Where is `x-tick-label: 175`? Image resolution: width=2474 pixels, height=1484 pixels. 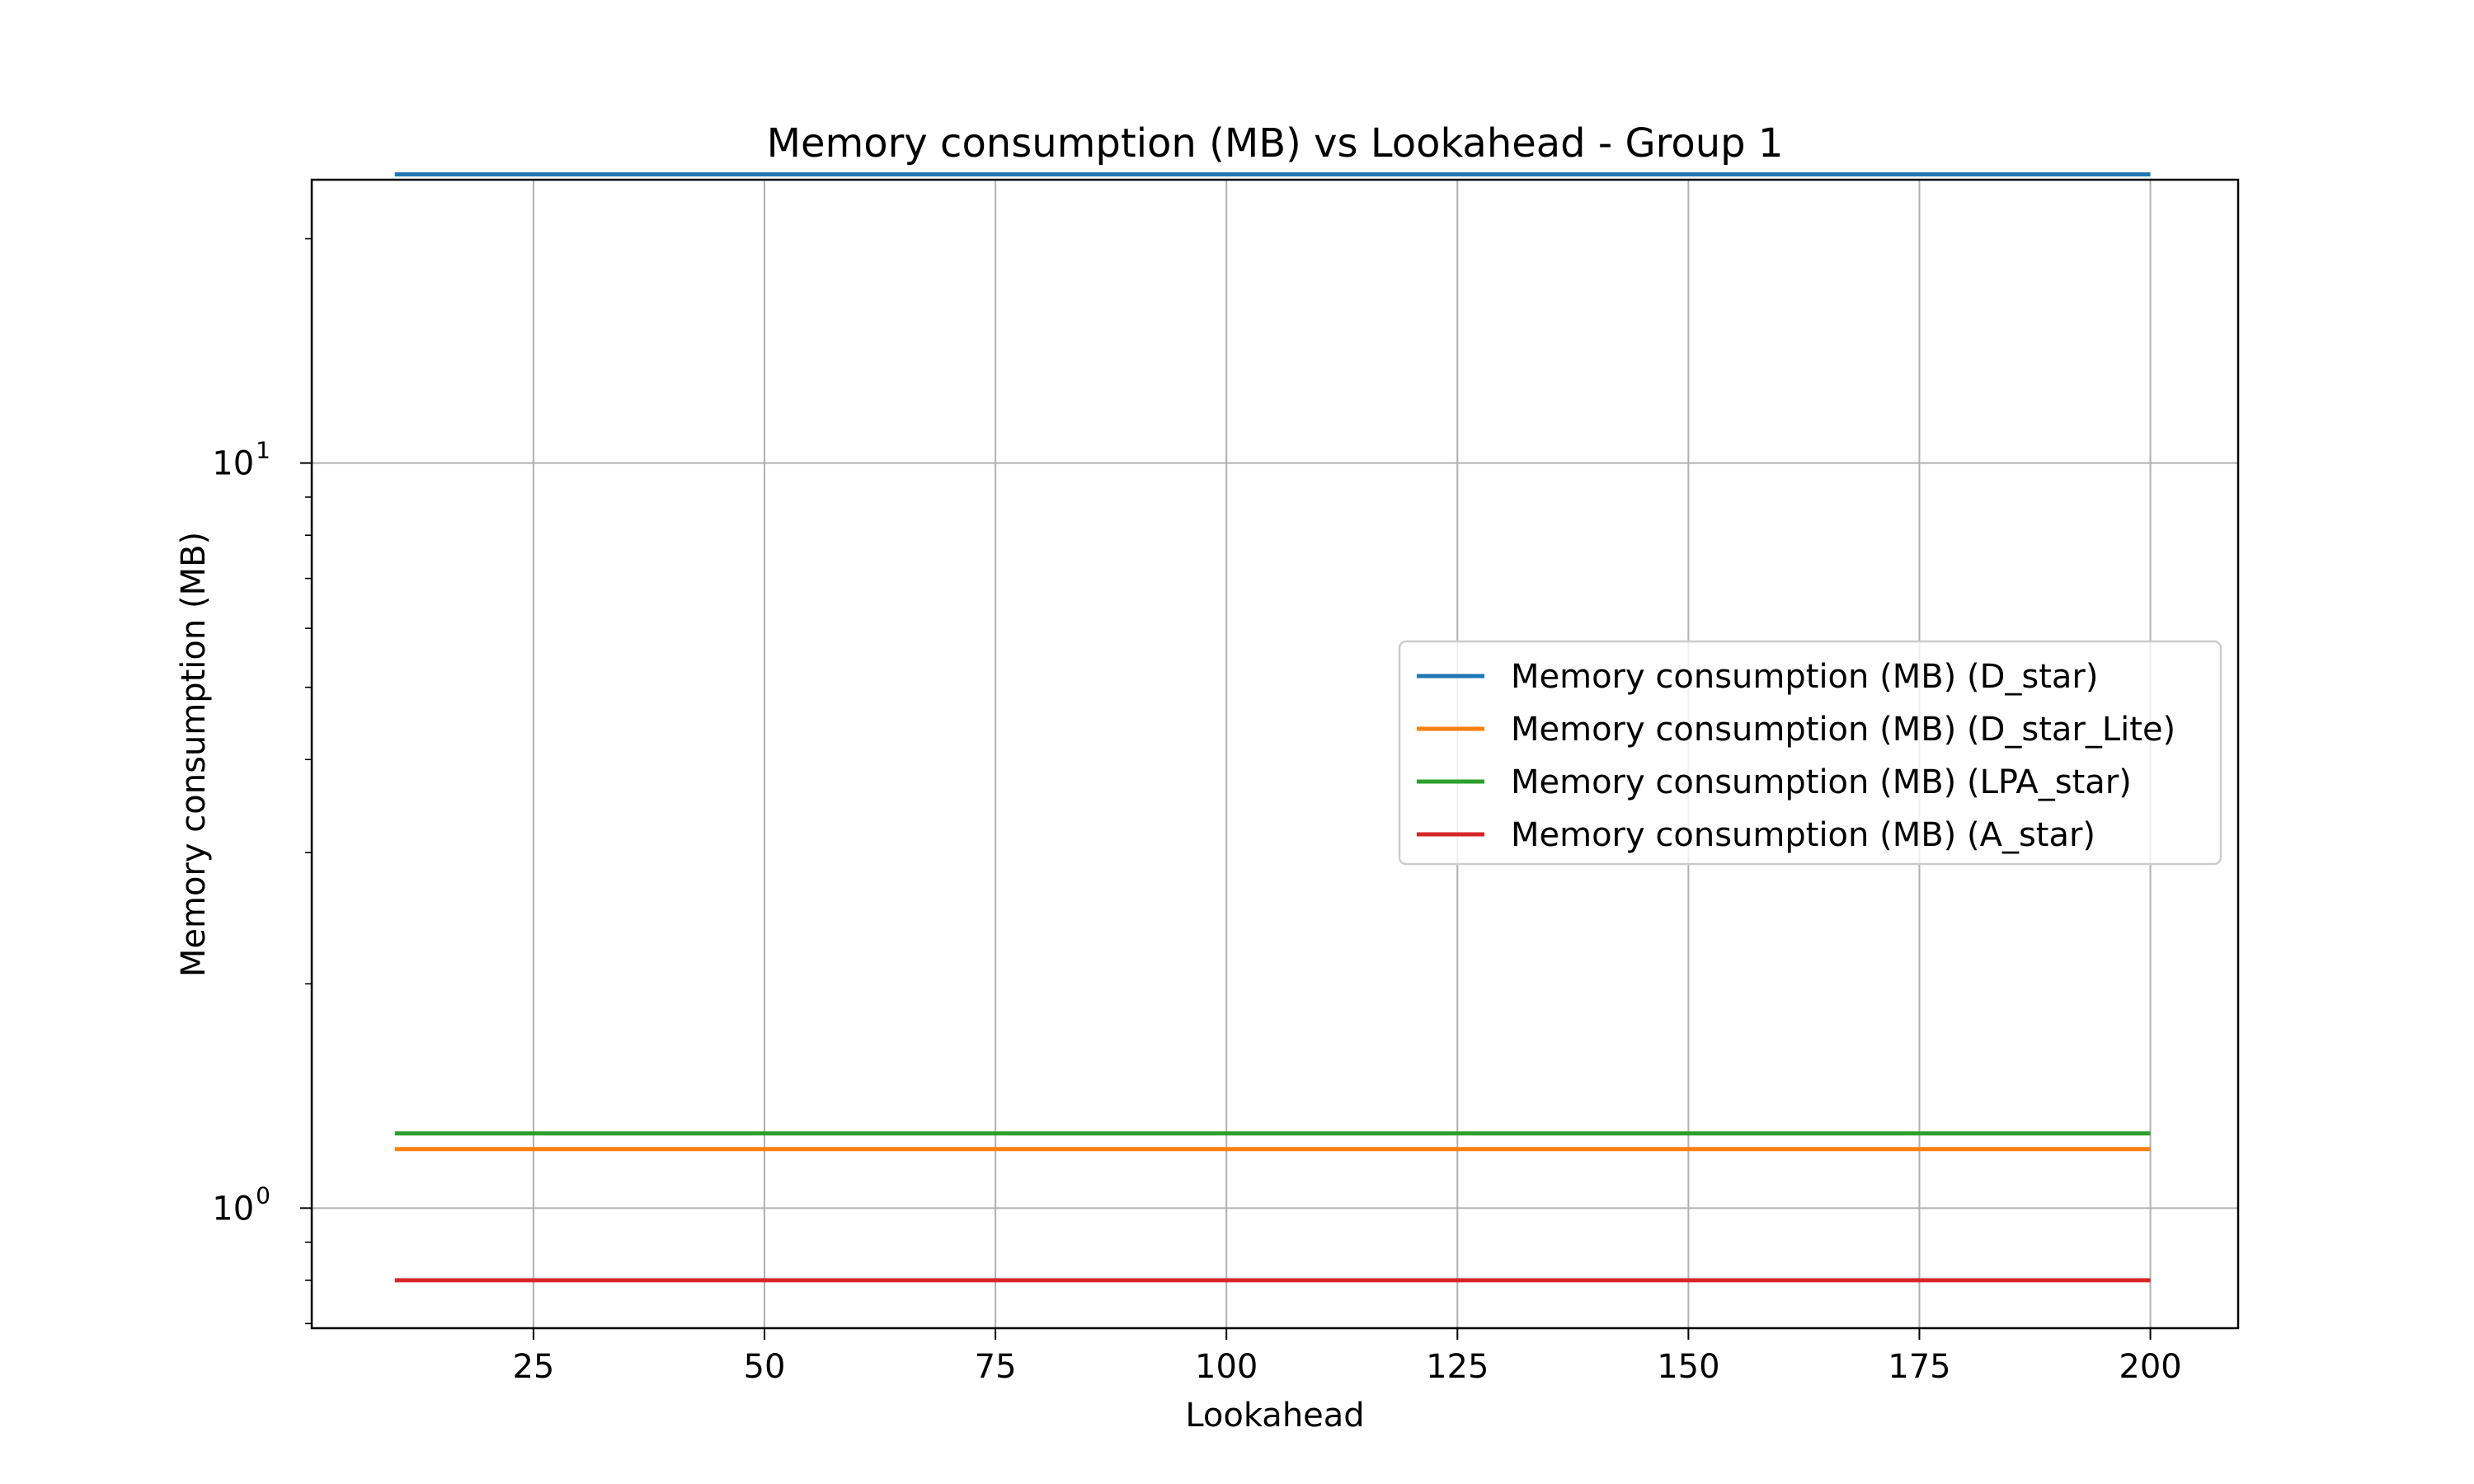 x-tick-label: 175 is located at coordinates (1919, 1367).